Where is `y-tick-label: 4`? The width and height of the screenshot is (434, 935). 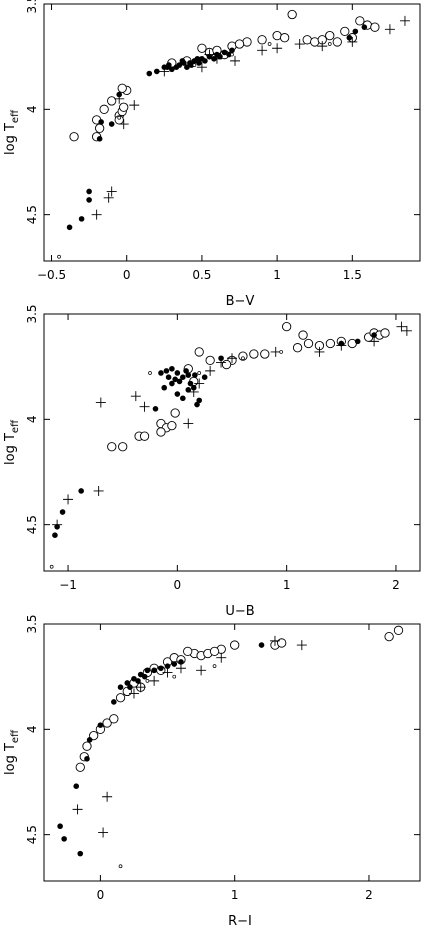 y-tick-label: 4 is located at coordinates (32, 110).